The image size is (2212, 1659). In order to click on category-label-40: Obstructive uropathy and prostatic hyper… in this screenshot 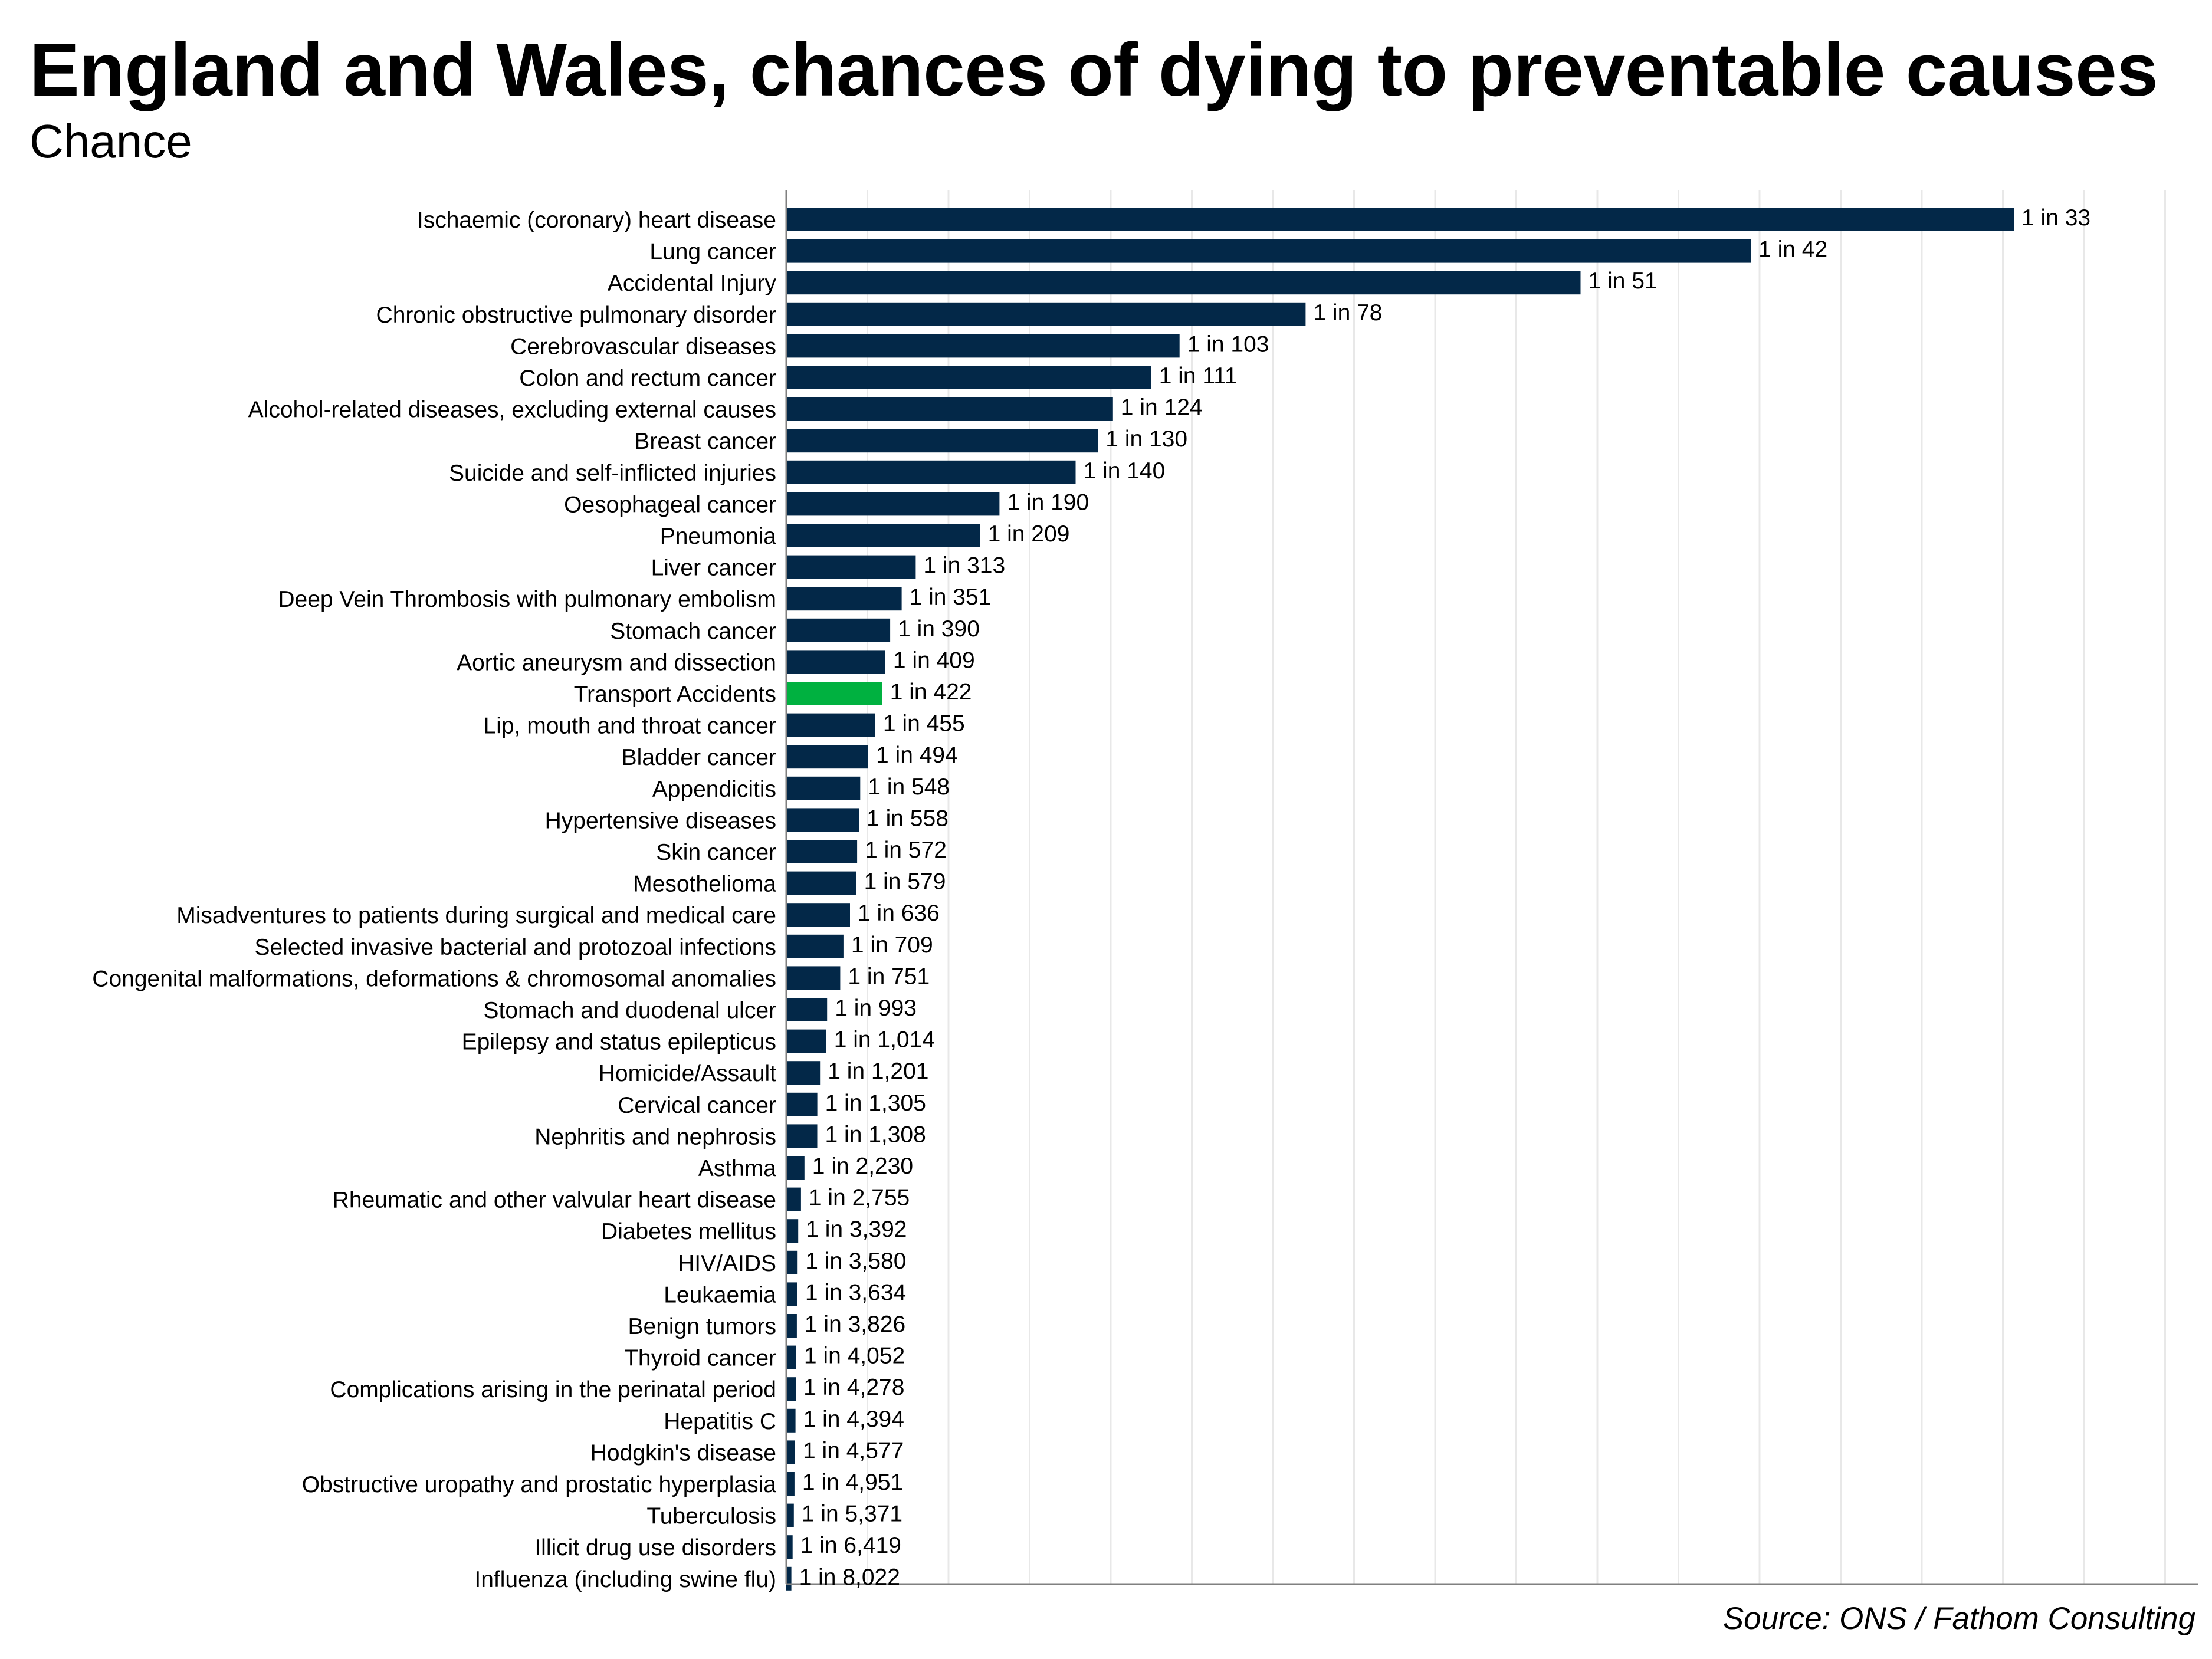, I will do `click(539, 1484)`.